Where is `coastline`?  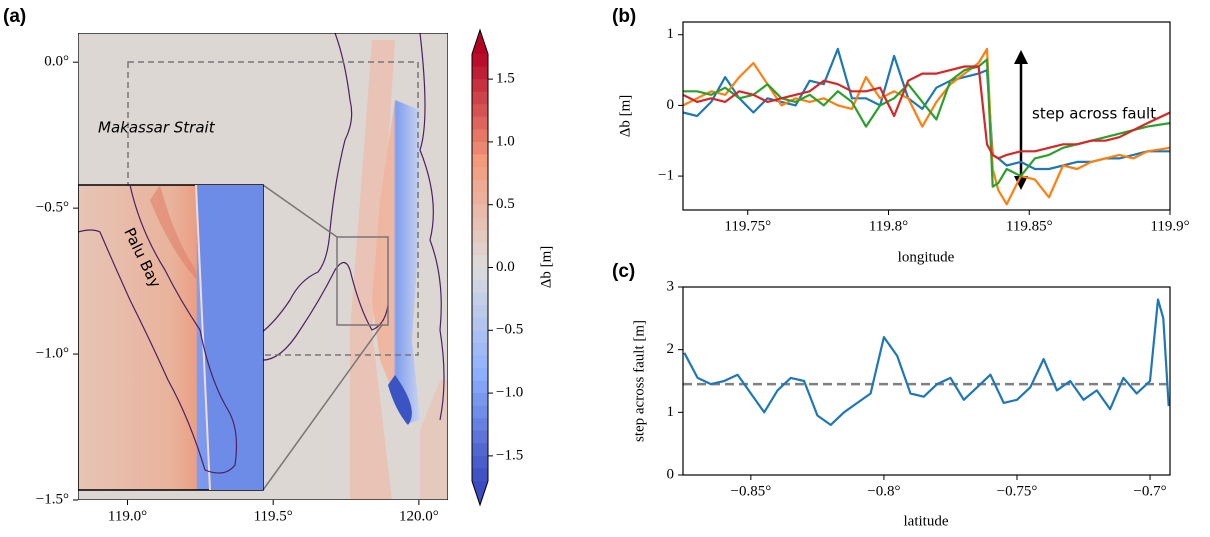 coastline is located at coordinates (432, 227).